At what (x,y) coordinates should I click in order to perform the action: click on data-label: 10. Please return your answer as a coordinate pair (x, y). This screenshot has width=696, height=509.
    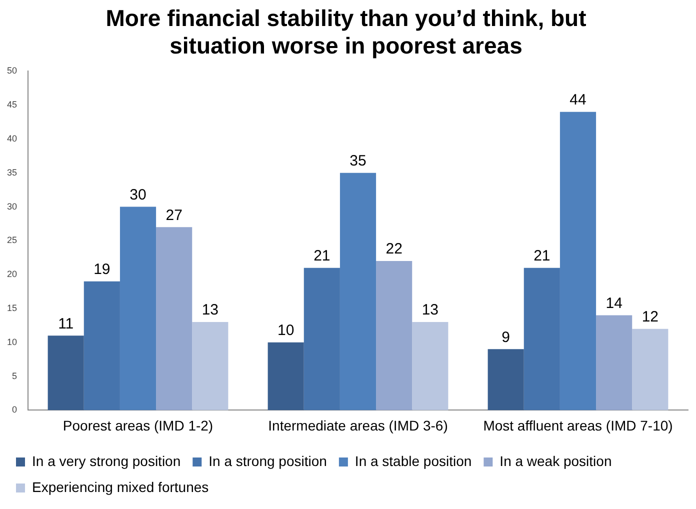
    Looking at the image, I should click on (286, 331).